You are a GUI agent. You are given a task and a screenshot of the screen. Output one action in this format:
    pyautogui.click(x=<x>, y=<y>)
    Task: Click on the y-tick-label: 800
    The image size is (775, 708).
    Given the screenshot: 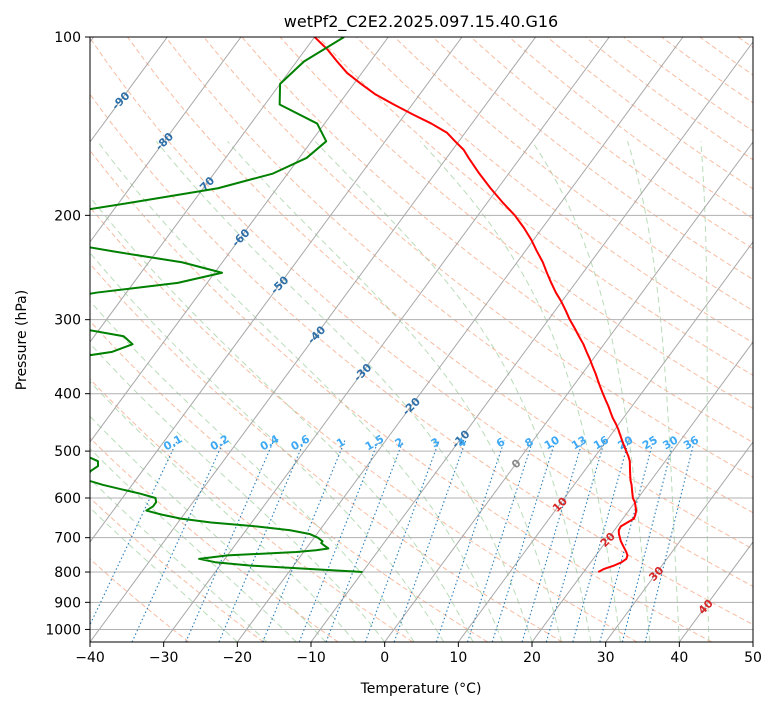 What is the action you would take?
    pyautogui.click(x=67, y=573)
    